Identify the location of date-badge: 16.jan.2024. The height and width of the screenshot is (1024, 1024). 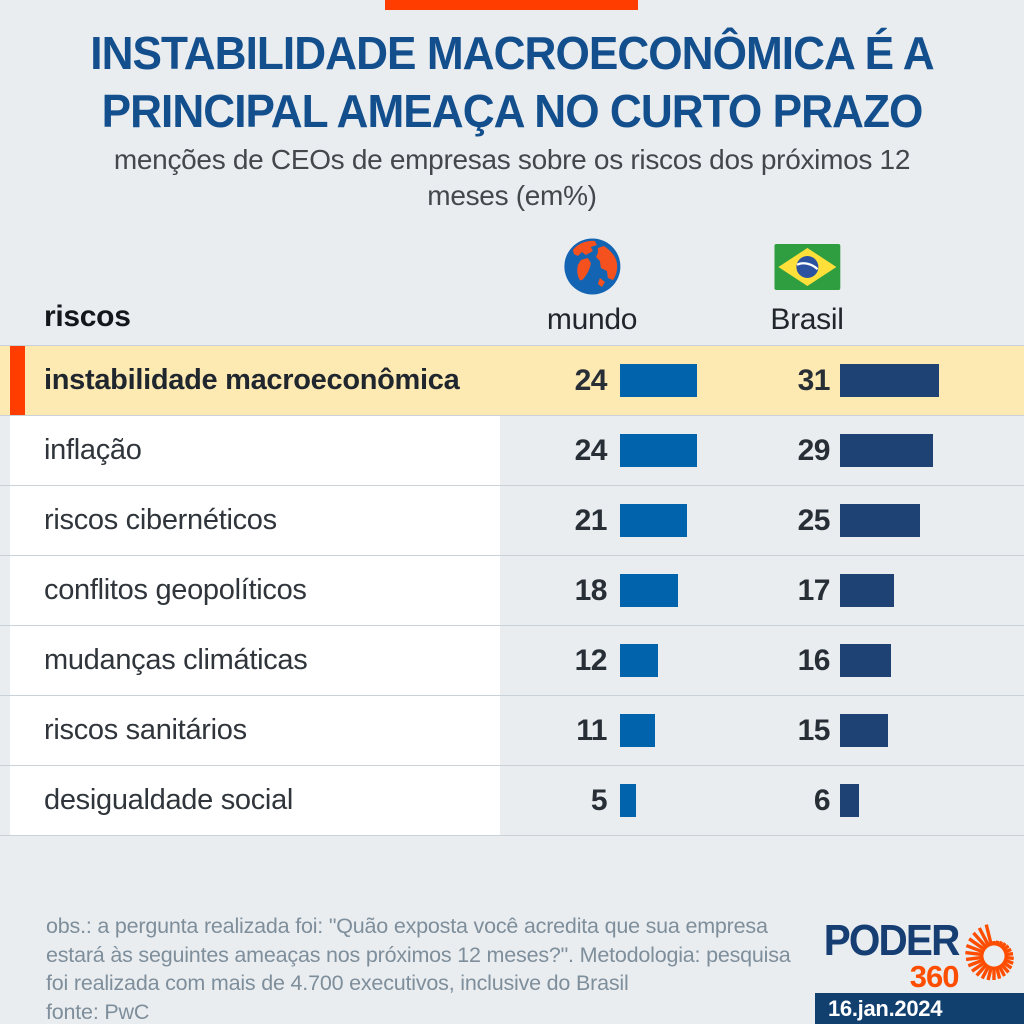
(919, 1008).